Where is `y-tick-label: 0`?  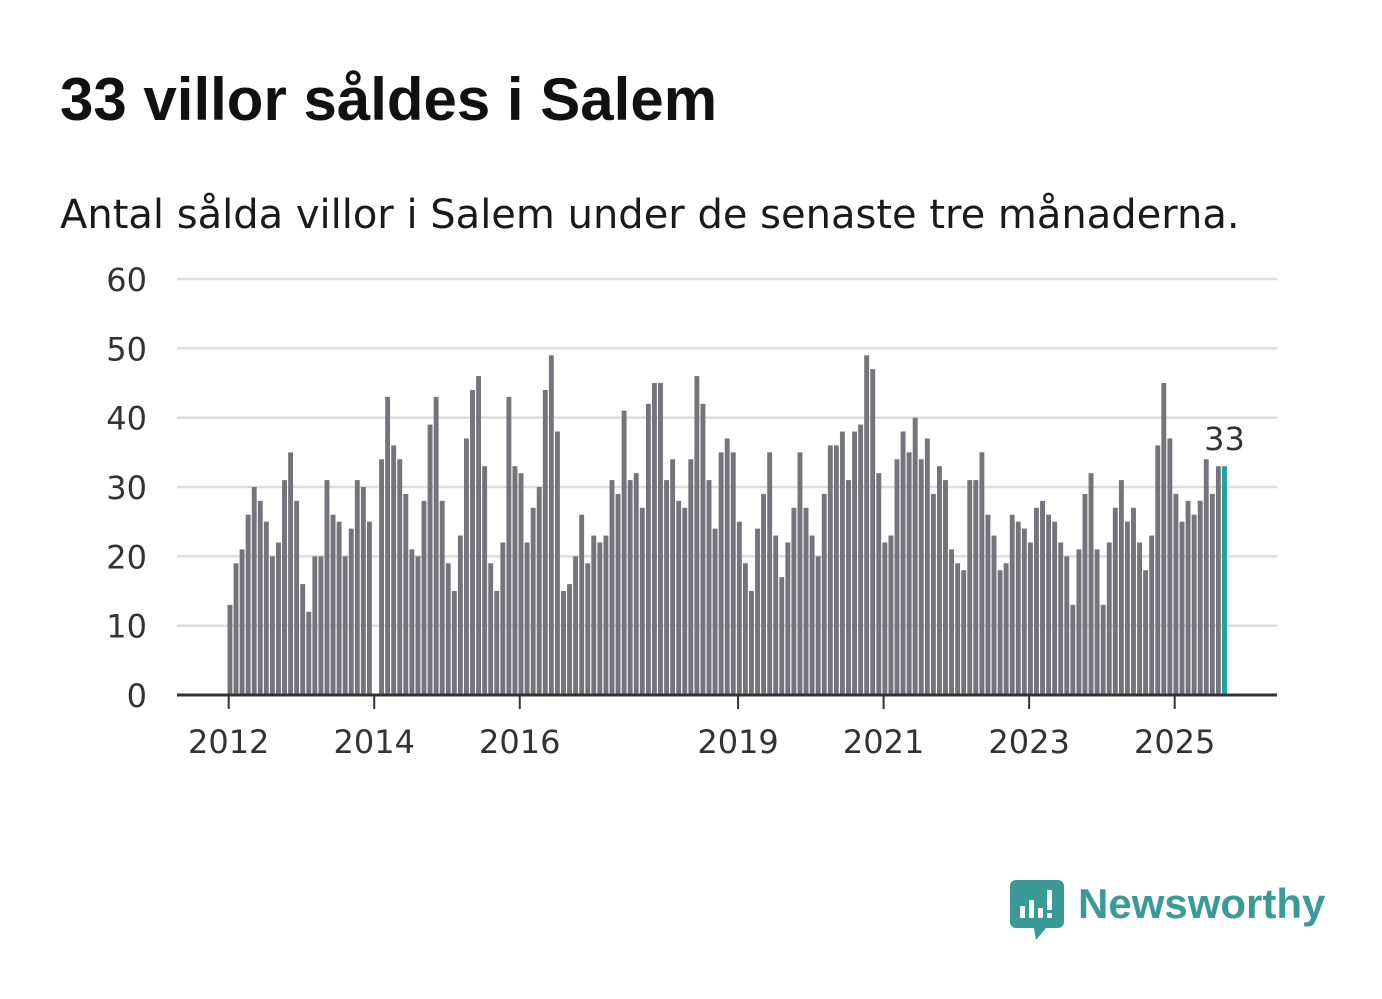 y-tick-label: 0 is located at coordinates (137, 696).